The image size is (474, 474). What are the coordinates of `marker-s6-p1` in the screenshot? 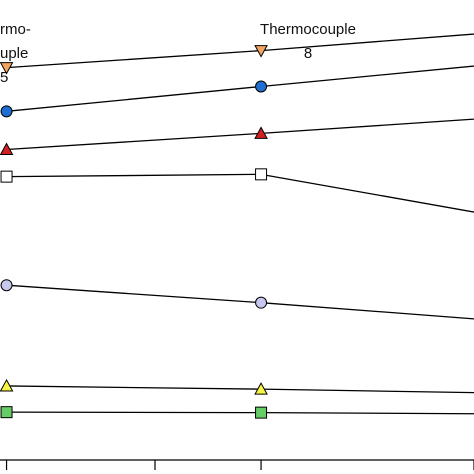 It's located at (261, 412).